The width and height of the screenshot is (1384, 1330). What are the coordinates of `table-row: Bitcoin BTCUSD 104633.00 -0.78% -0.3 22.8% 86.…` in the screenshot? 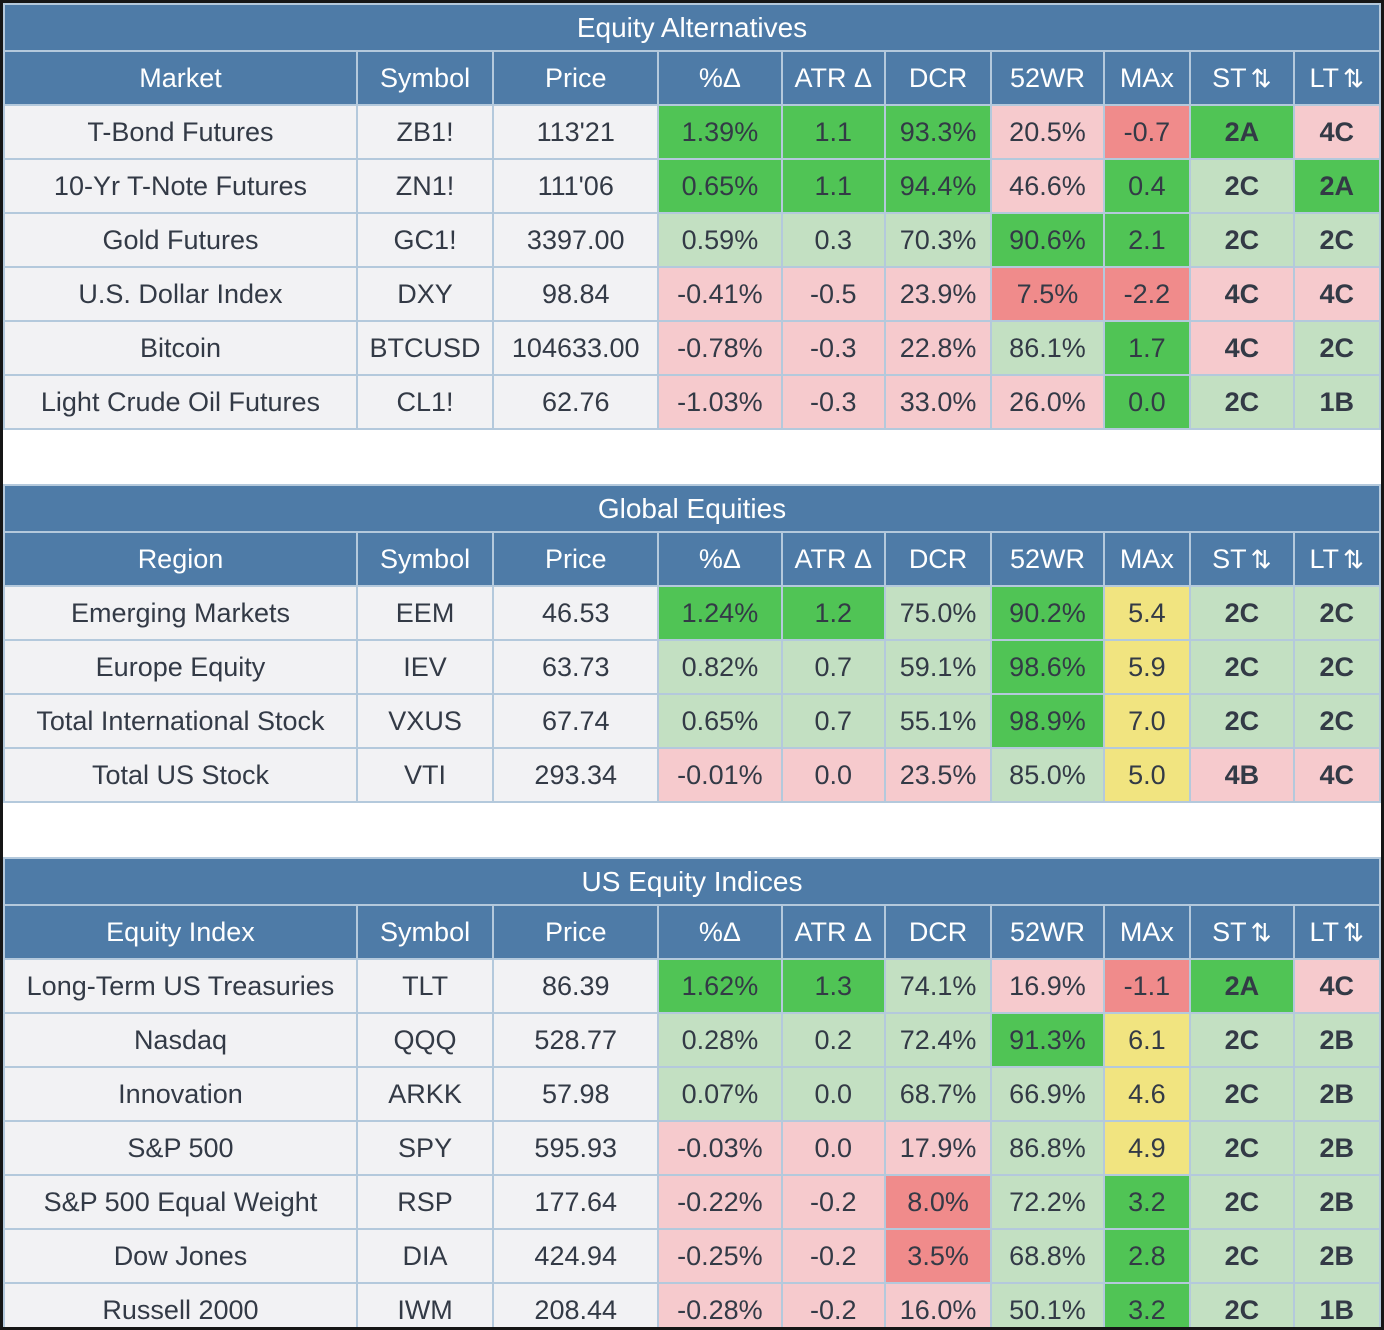 It's located at (692, 348).